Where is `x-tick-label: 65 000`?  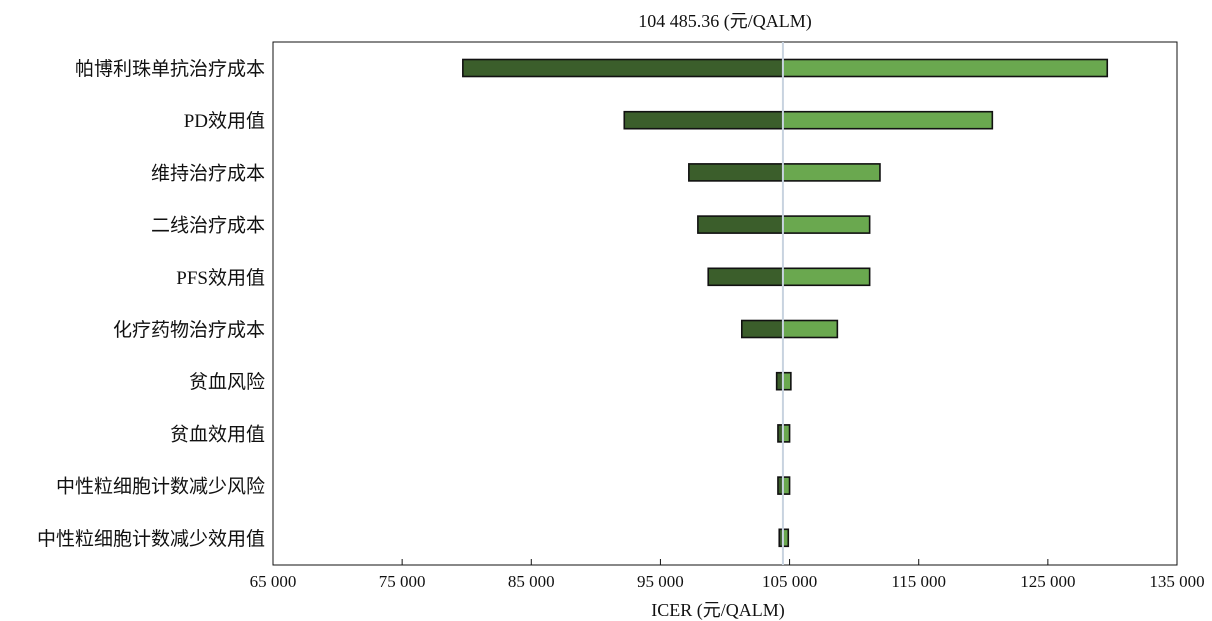
x-tick-label: 65 000 is located at coordinates (273, 581).